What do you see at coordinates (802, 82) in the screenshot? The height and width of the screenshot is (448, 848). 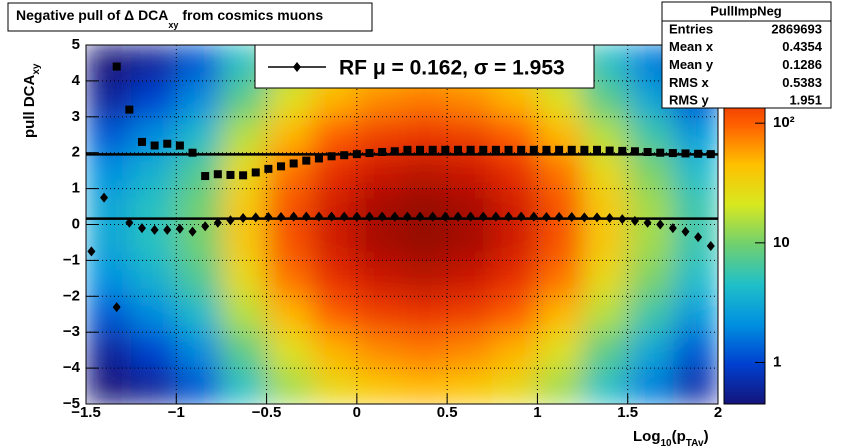 I see `stats-value: 0.5383` at bounding box center [802, 82].